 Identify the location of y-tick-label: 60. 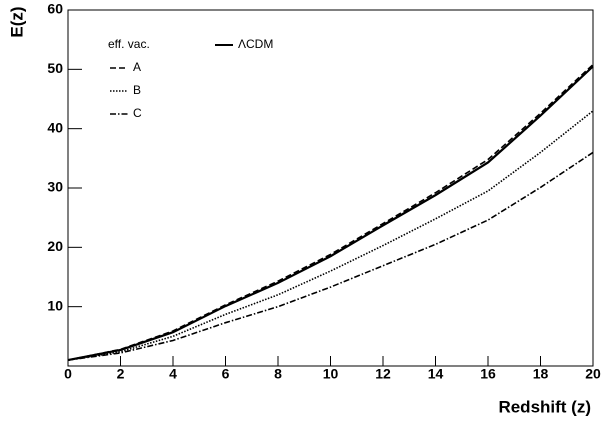
(55, 9).